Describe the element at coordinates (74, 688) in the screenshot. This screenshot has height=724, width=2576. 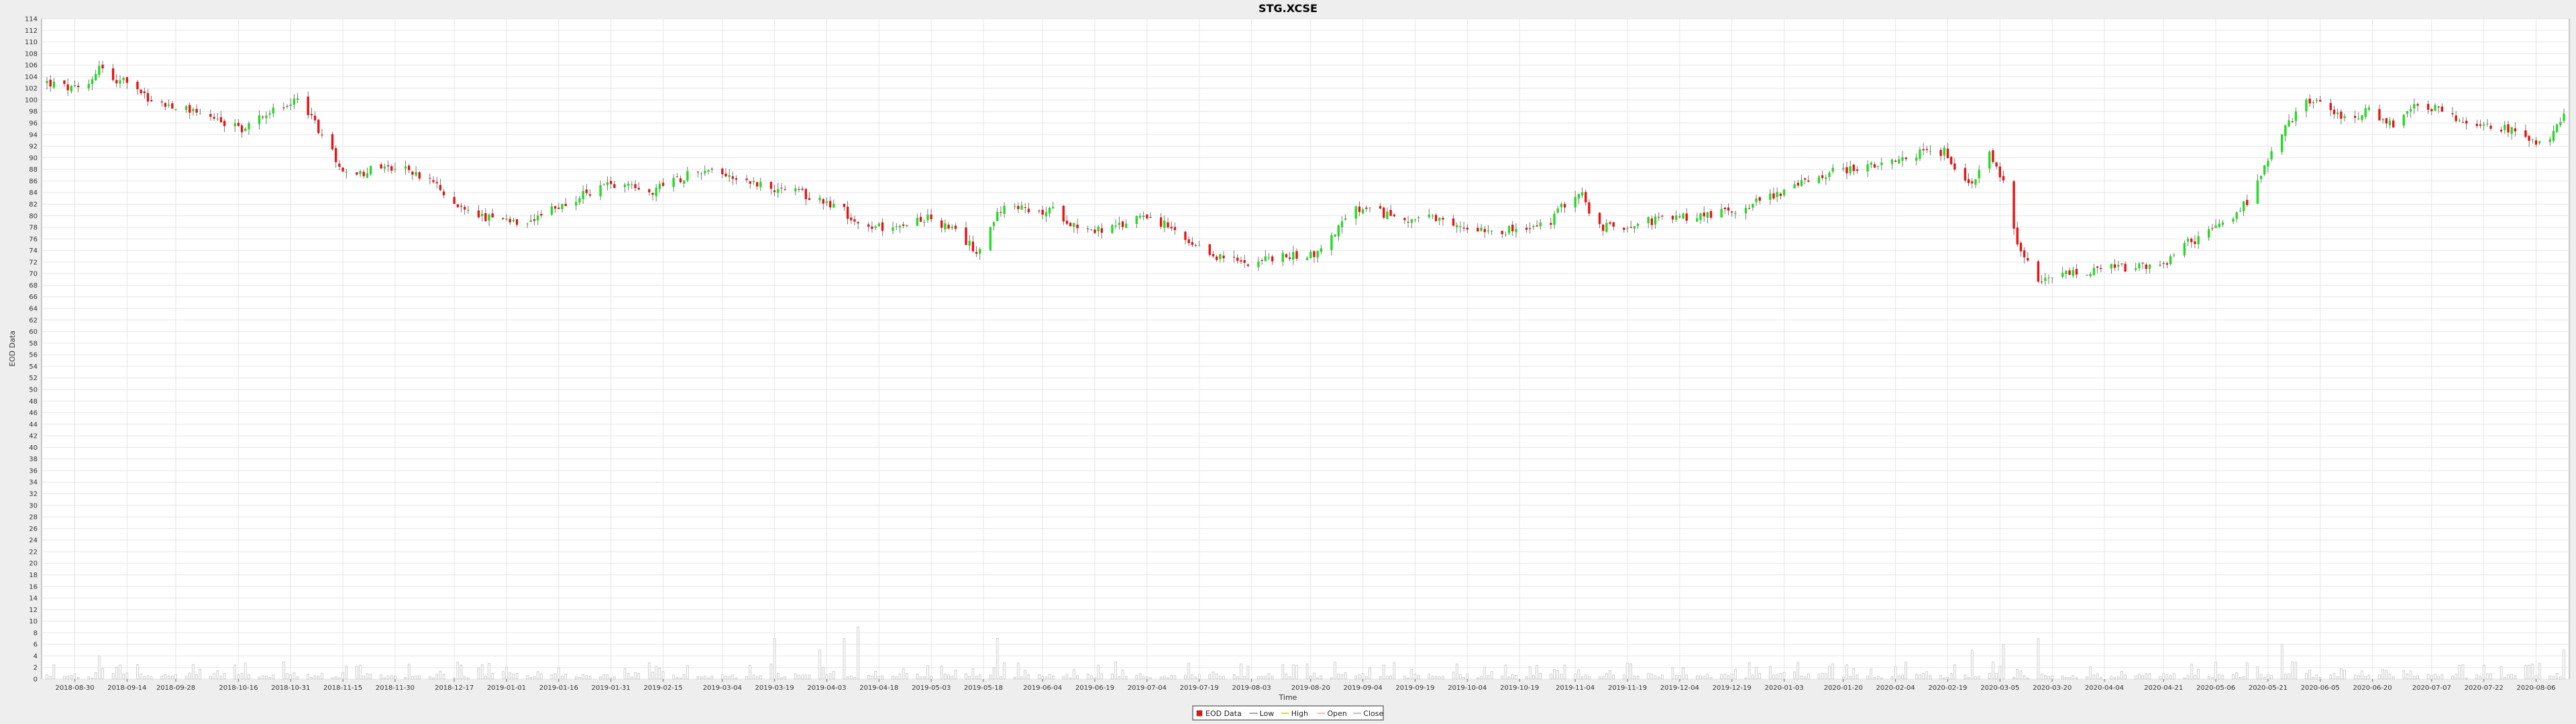
I see `x-tick-label: 2018-08-30` at that location.